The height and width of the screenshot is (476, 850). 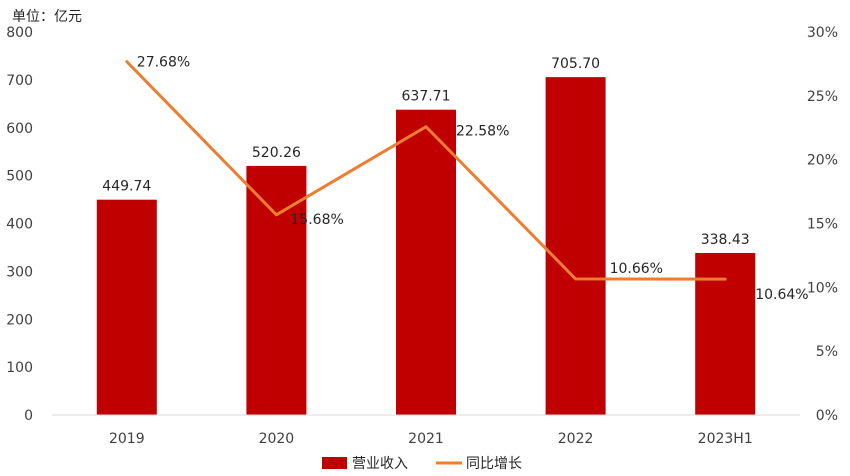 I want to click on right-tick-label: 30%, so click(x=822, y=33).